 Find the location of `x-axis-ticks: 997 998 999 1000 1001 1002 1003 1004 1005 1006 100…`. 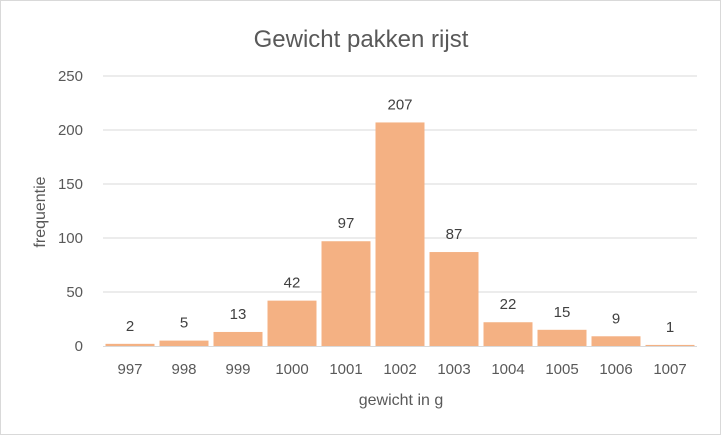

x-axis-ticks: 997 998 999 1000 1001 1002 1003 1004 1005 1006 100… is located at coordinates (401, 369).